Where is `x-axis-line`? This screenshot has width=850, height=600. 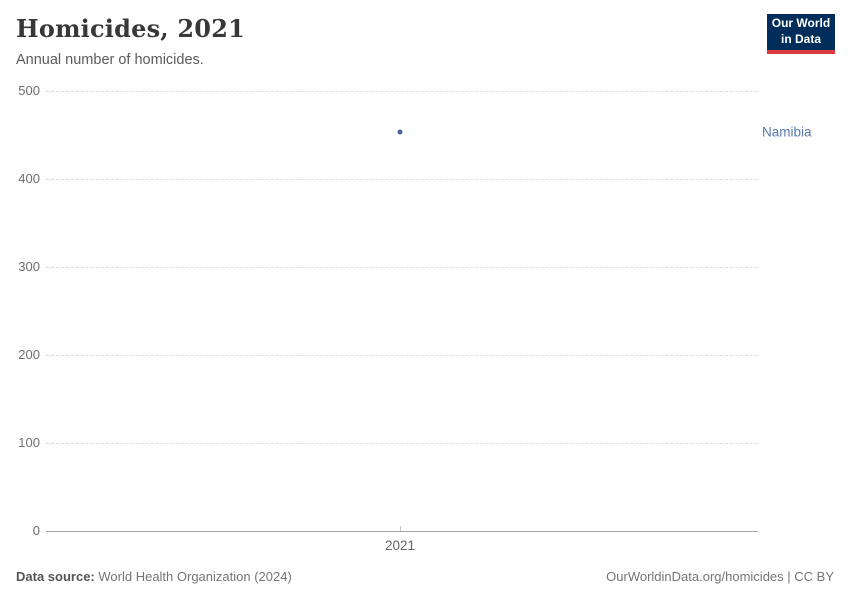
x-axis-line is located at coordinates (402, 531).